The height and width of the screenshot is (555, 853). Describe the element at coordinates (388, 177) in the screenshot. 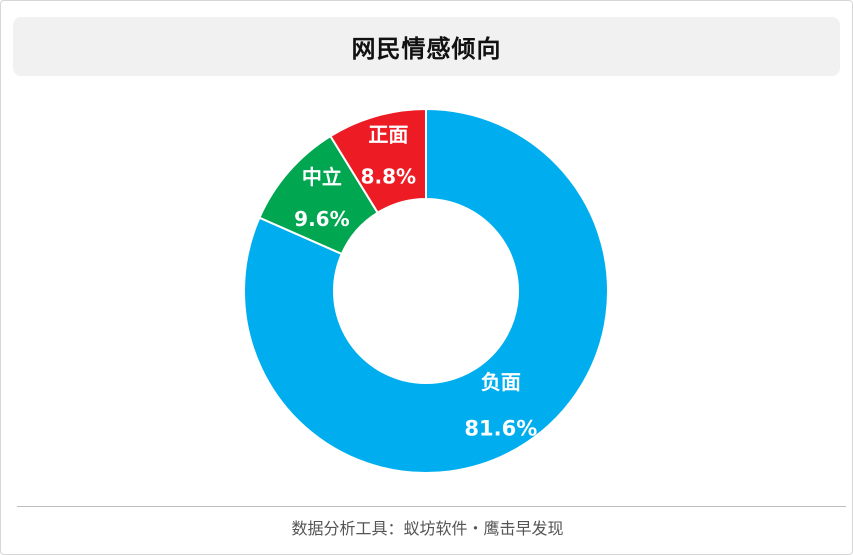

I see `slice-label-value: 8.8%` at that location.